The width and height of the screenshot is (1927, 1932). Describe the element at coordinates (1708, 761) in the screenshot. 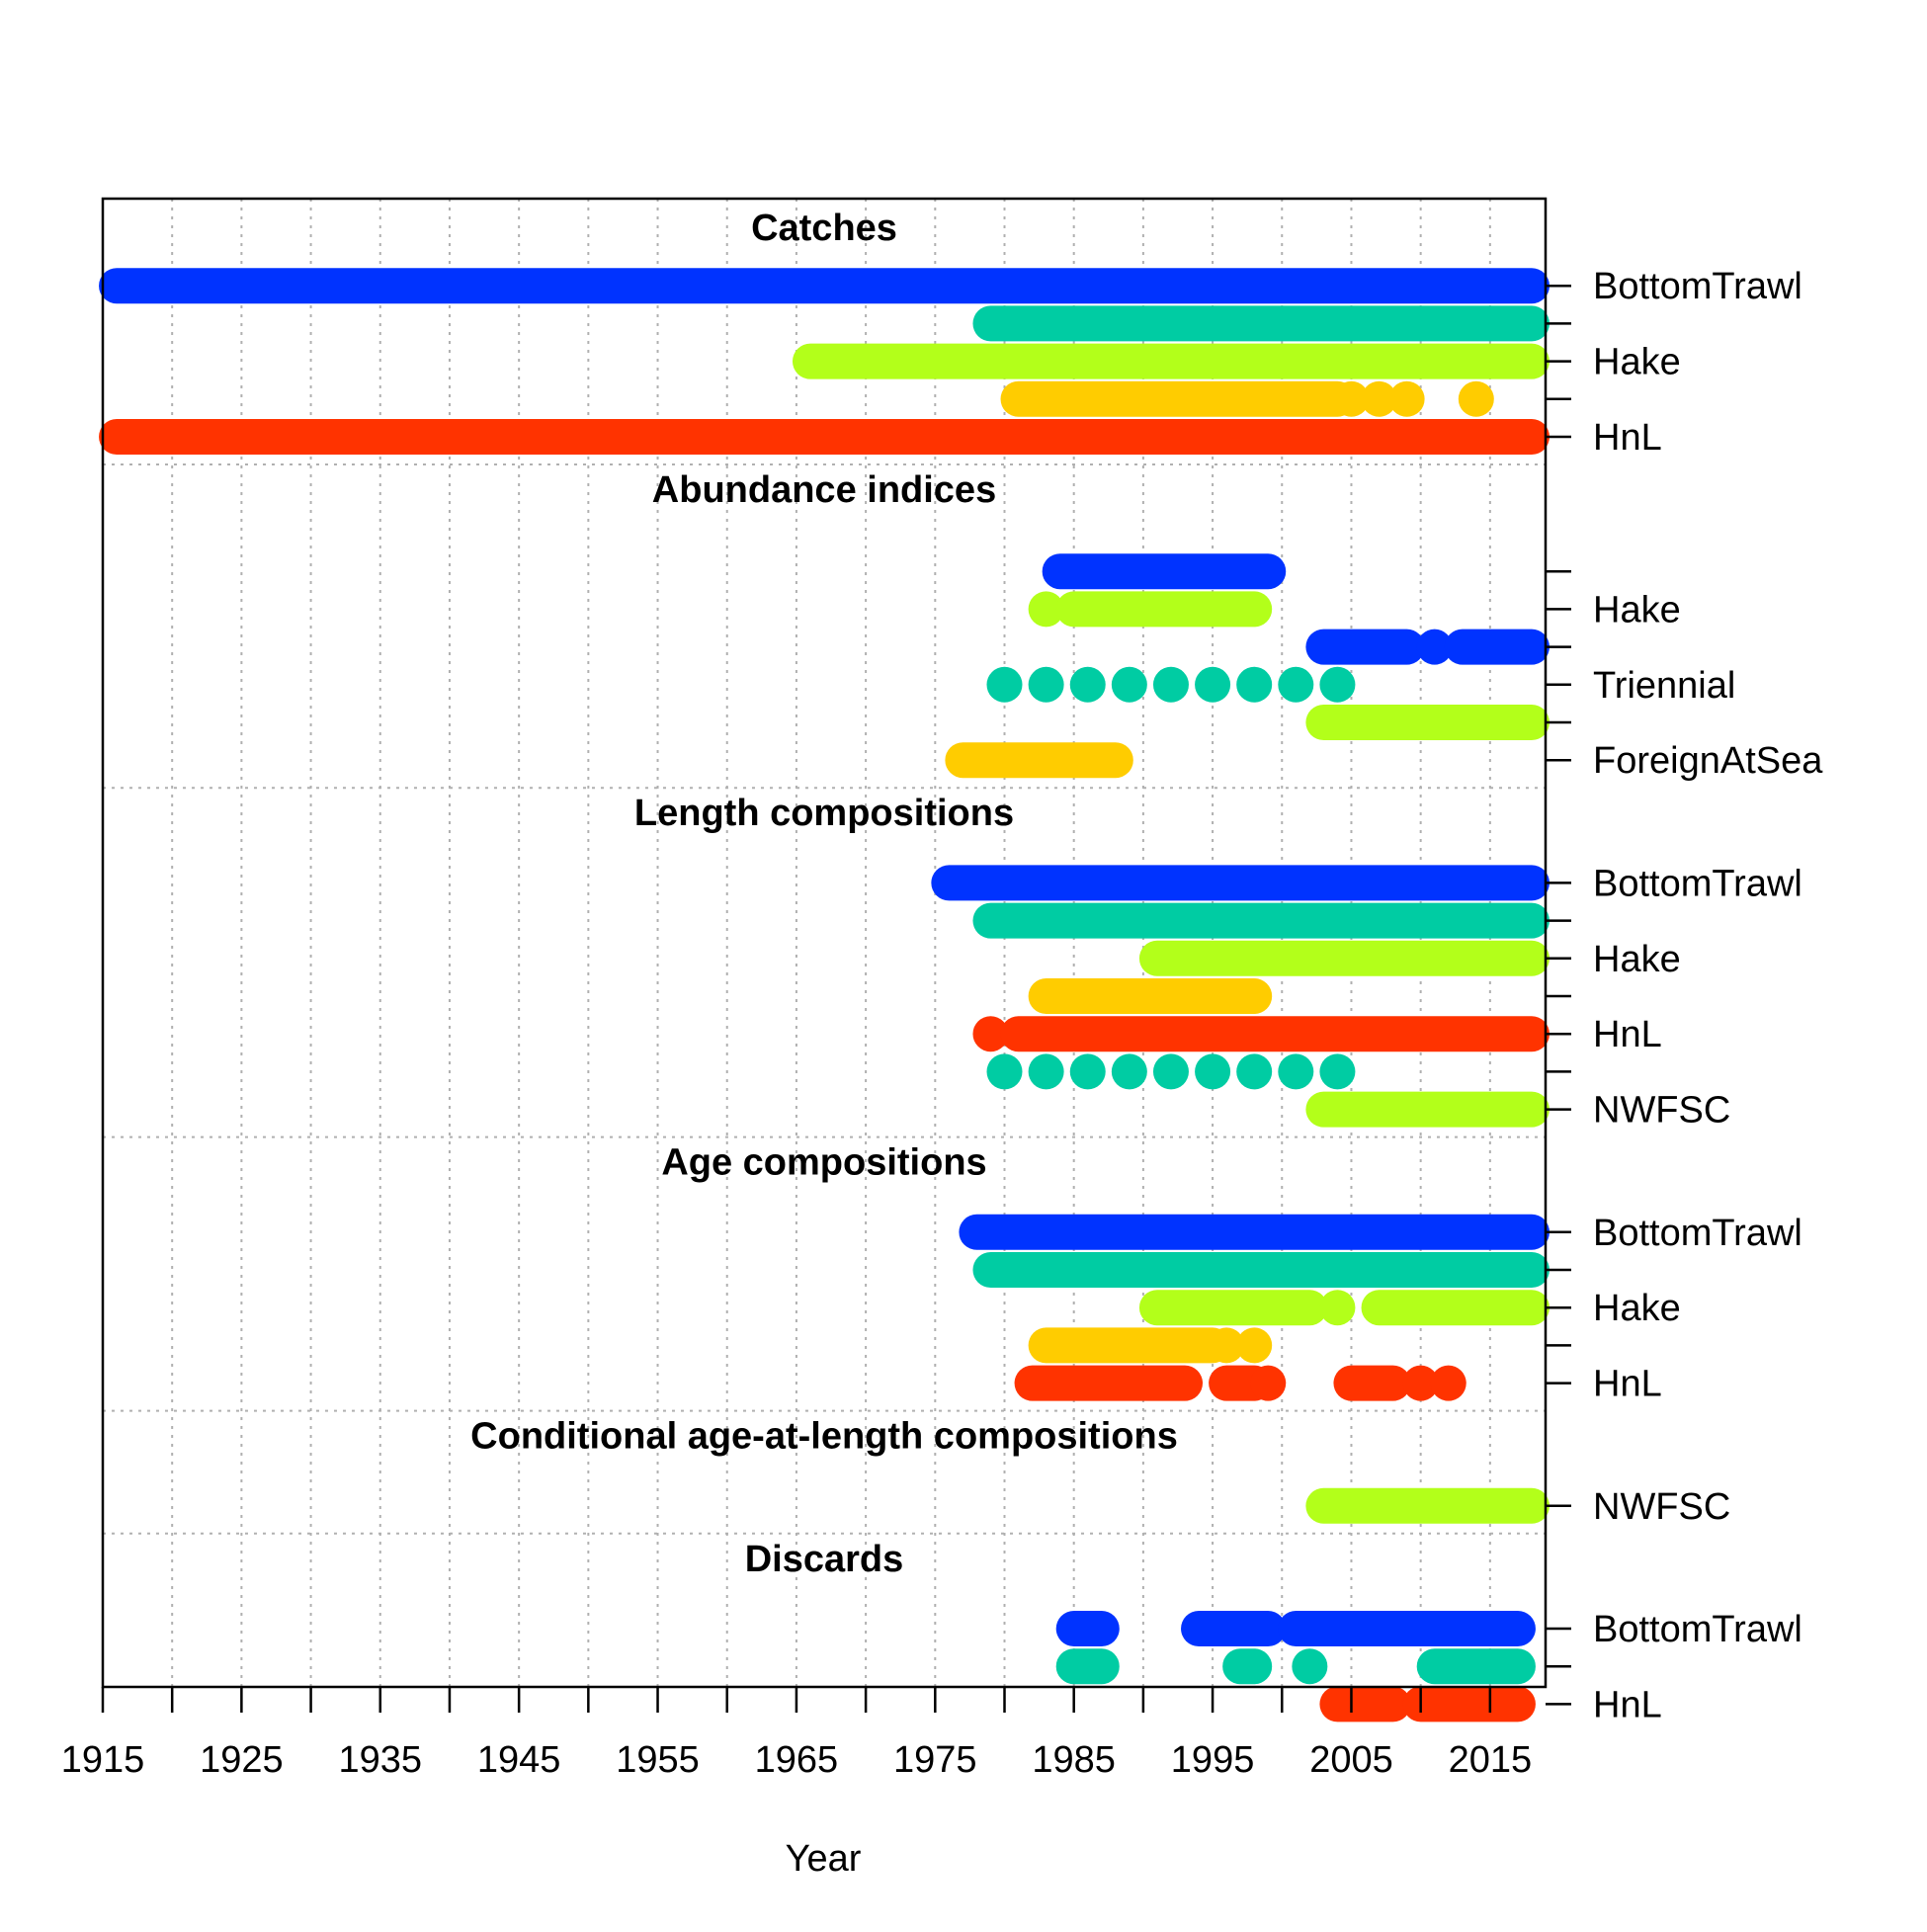

I see `row-label: ForeignAtSea` at that location.